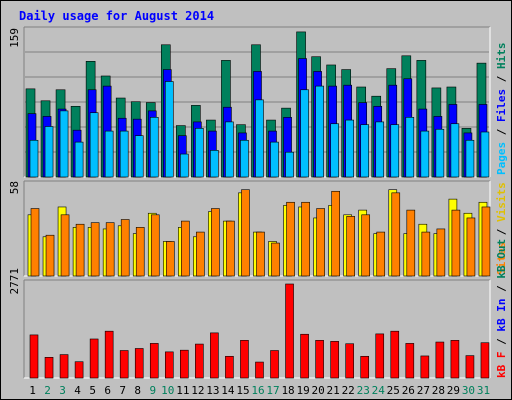 This screenshot has width=512, height=400. I want to click on x-tick-label: 9, so click(152, 390).